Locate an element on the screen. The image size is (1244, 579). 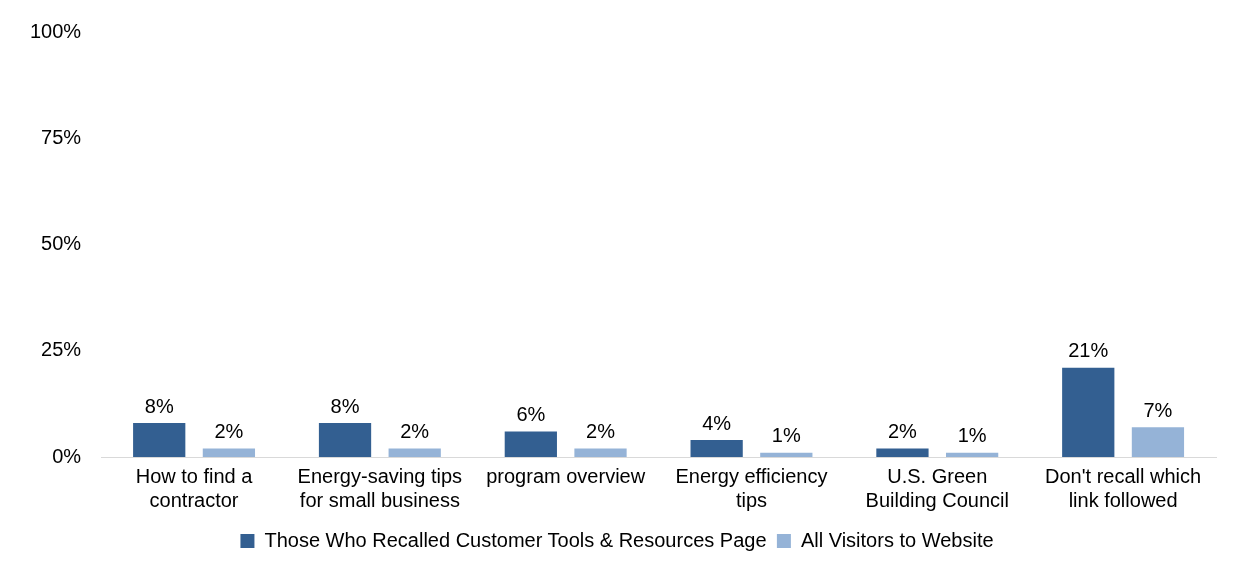
data-label: 6% is located at coordinates (531, 414).